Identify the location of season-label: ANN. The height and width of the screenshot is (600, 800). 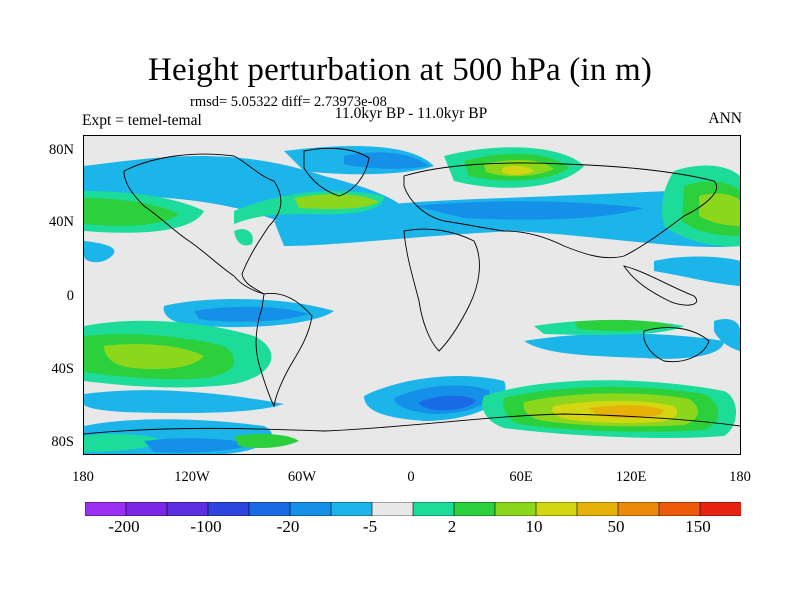
(725, 118).